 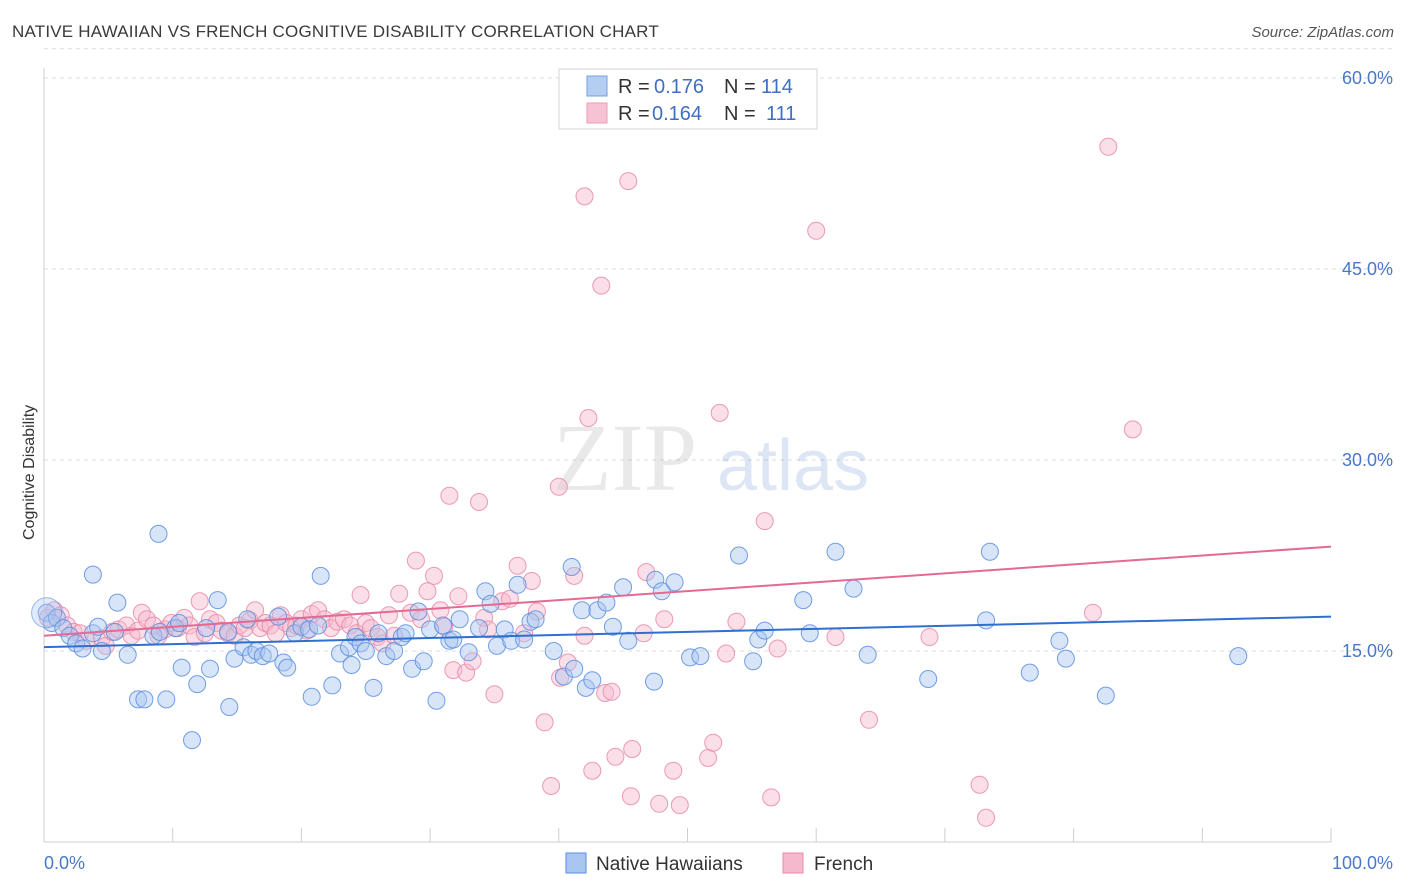 I want to click on watermark-atlas: atlas, so click(x=793, y=466).